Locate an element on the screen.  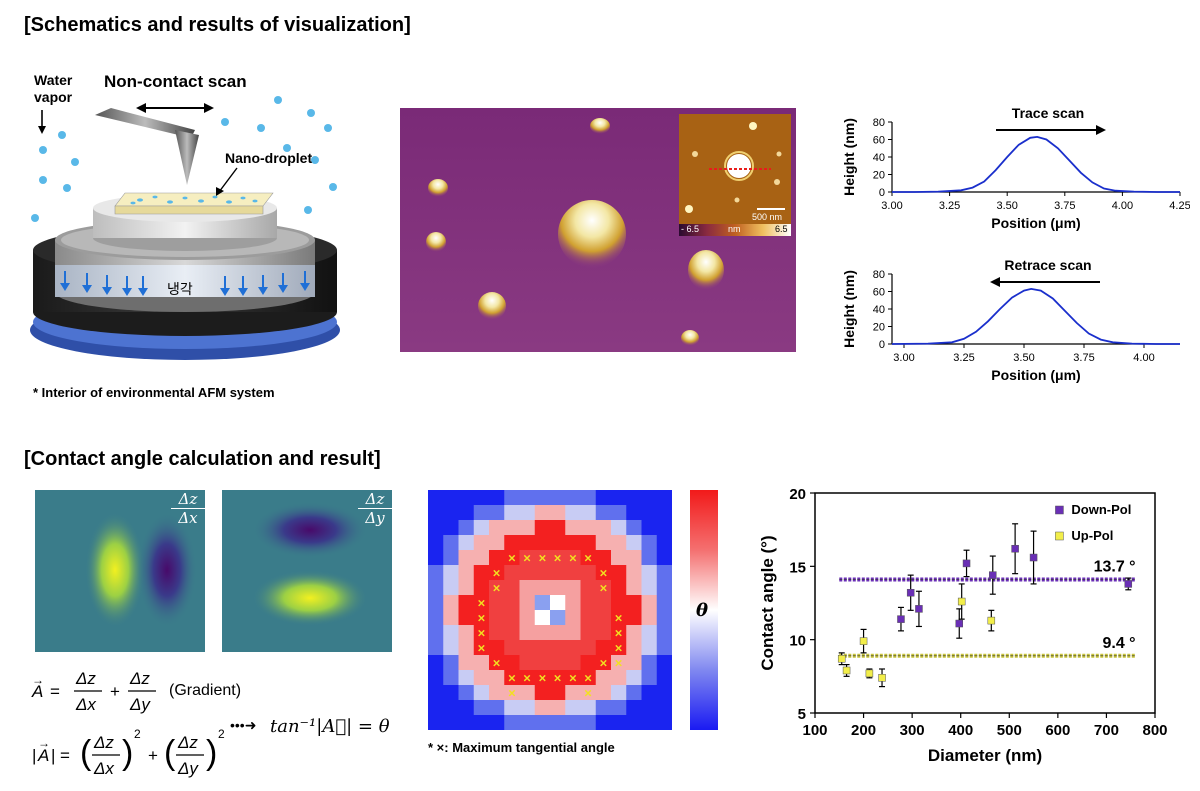
y-tick-label: 5 is located at coordinates (802, 714).